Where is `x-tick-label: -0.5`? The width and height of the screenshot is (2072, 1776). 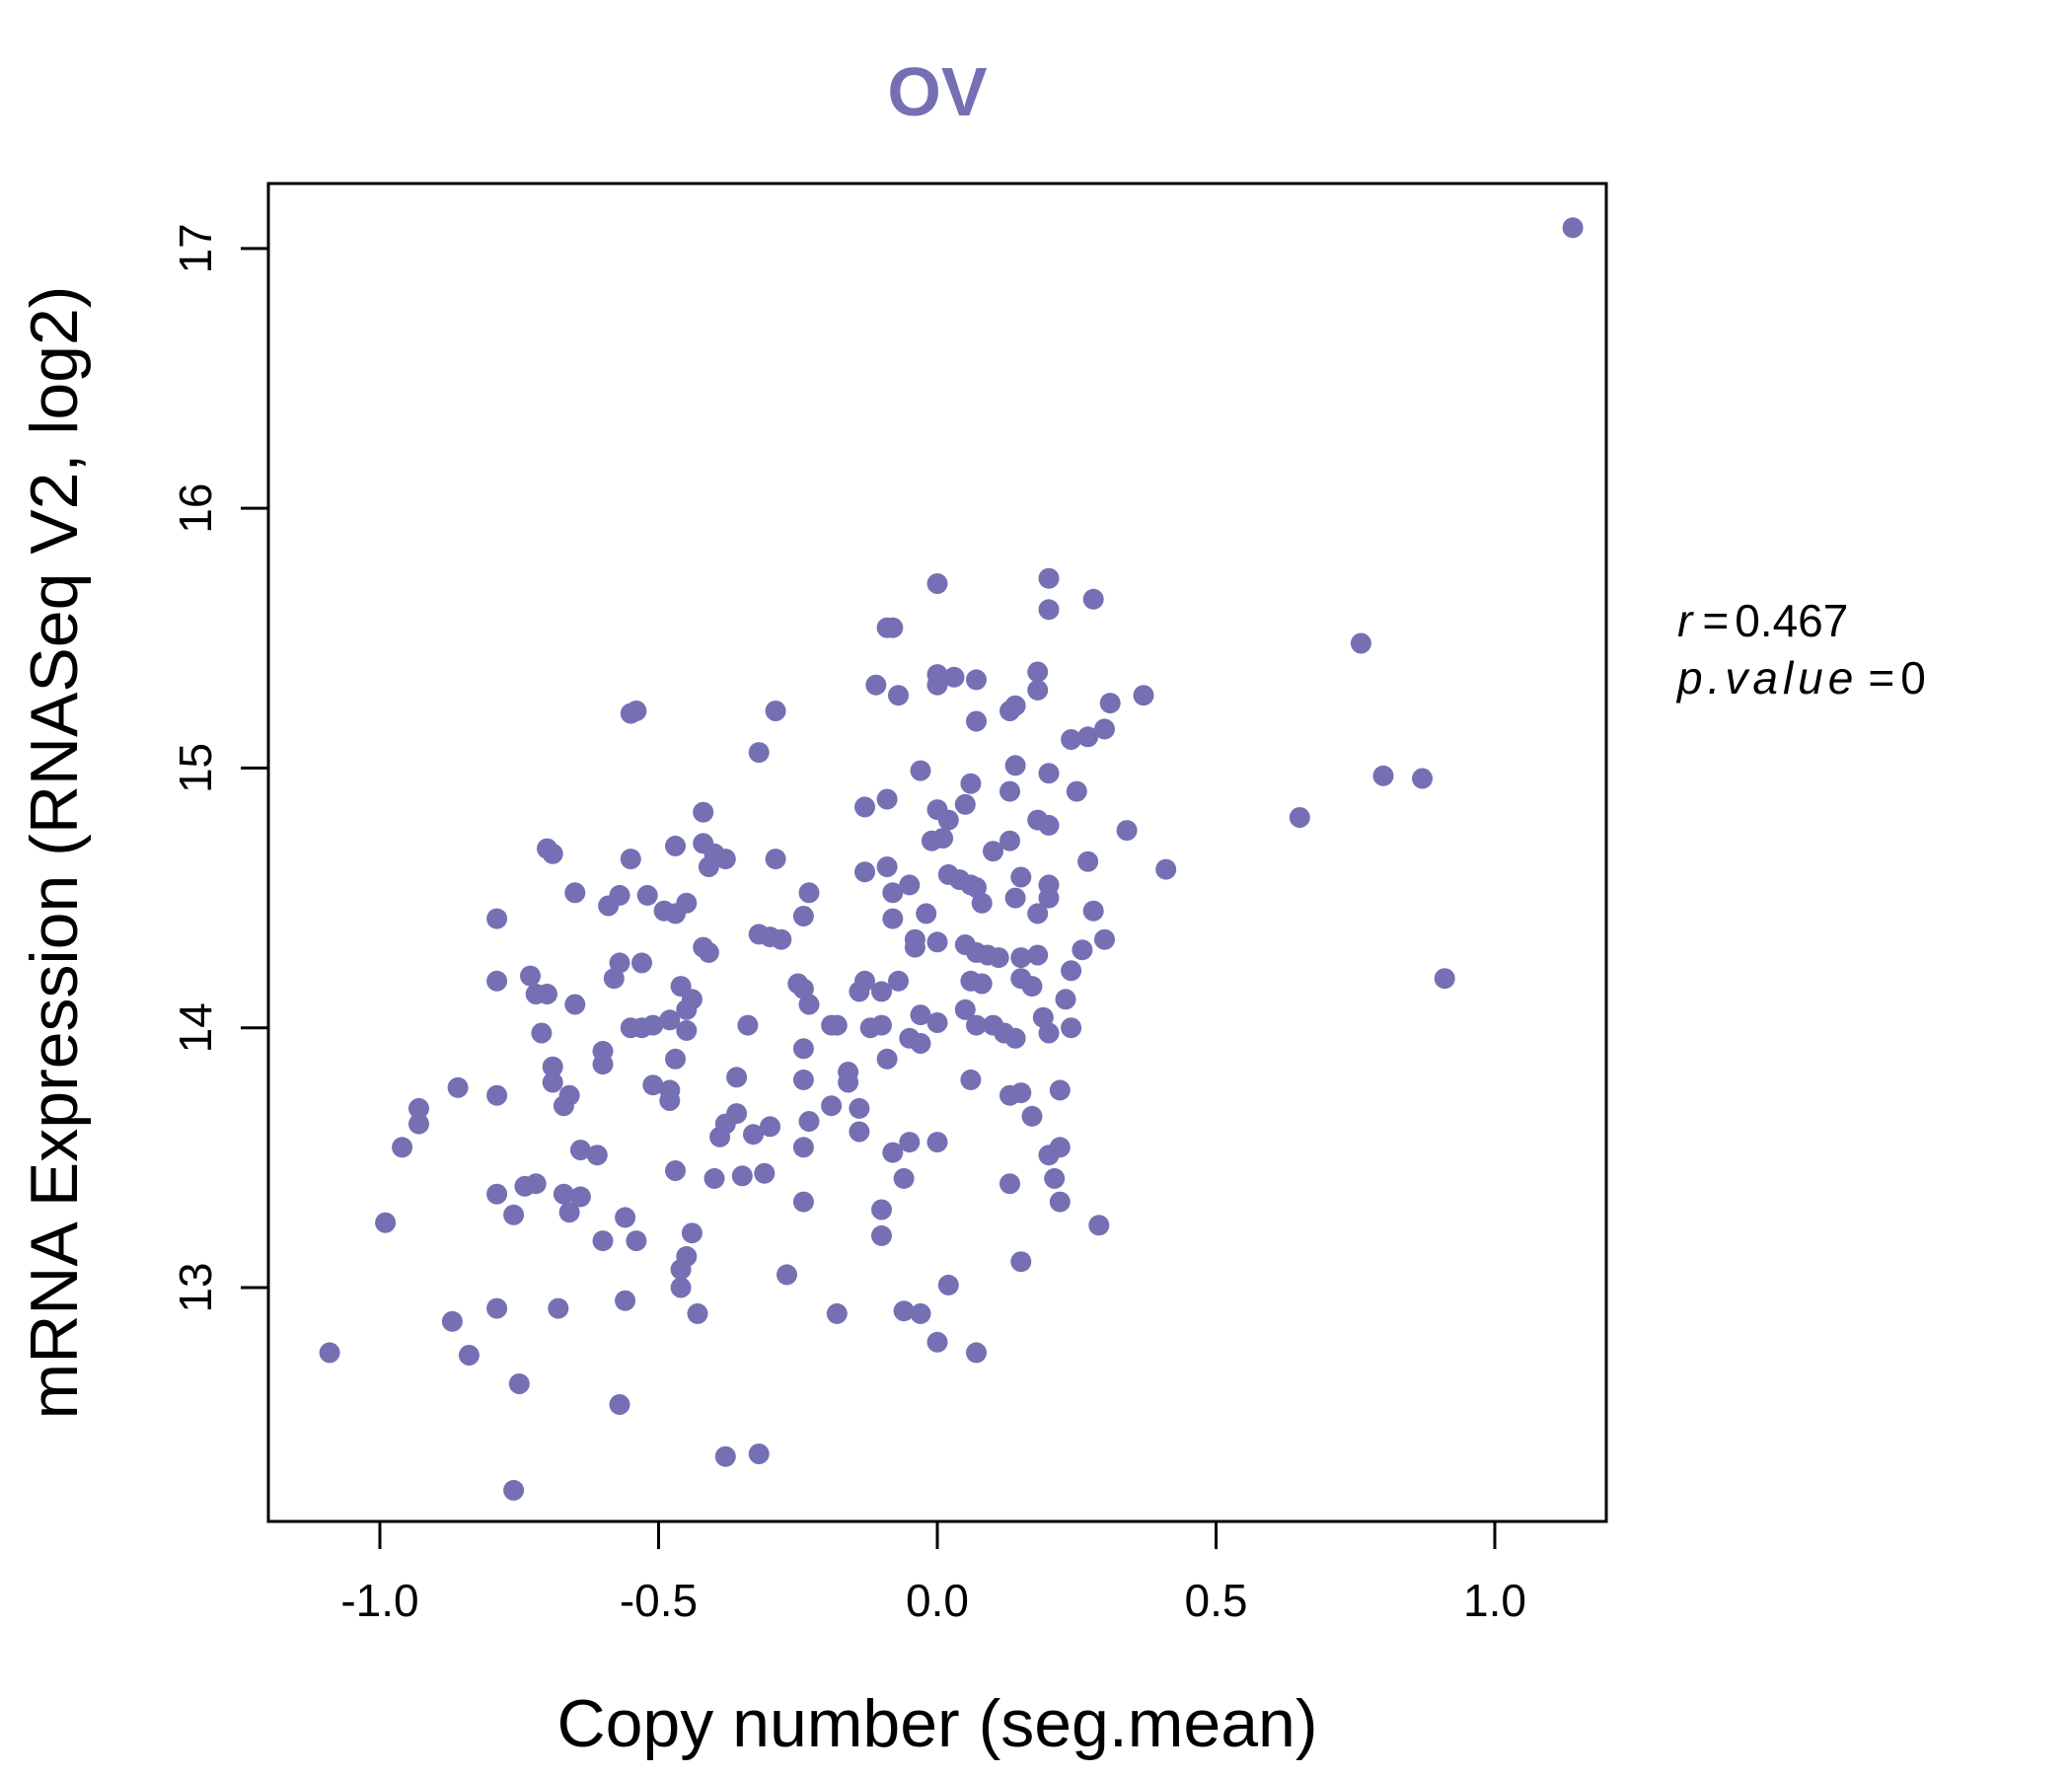
x-tick-label: -0.5 is located at coordinates (659, 1601).